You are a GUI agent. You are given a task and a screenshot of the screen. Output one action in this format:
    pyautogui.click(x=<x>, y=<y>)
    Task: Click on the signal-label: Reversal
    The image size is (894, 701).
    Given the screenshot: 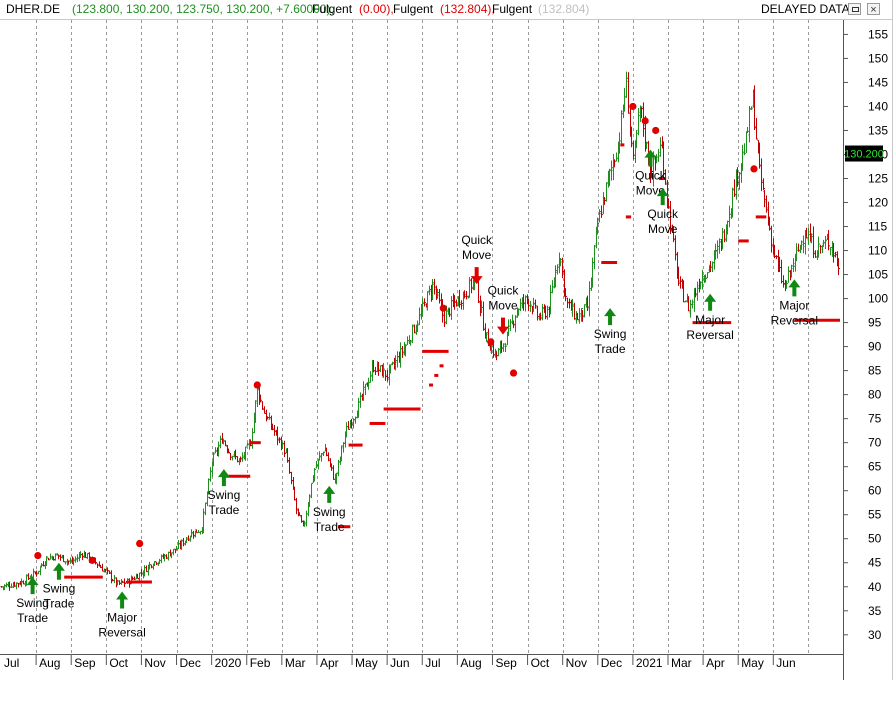 What is the action you would take?
    pyautogui.click(x=794, y=320)
    